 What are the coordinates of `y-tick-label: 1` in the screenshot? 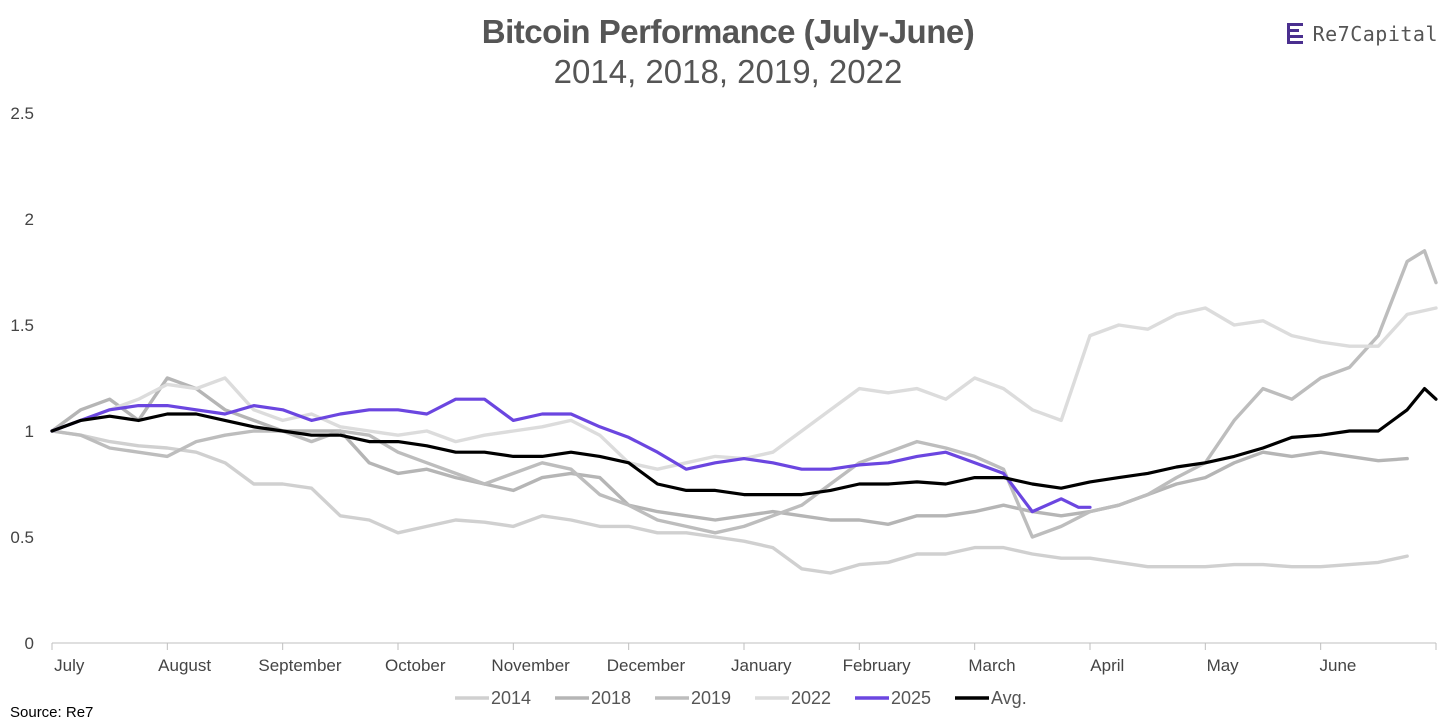 It's located at (29, 431).